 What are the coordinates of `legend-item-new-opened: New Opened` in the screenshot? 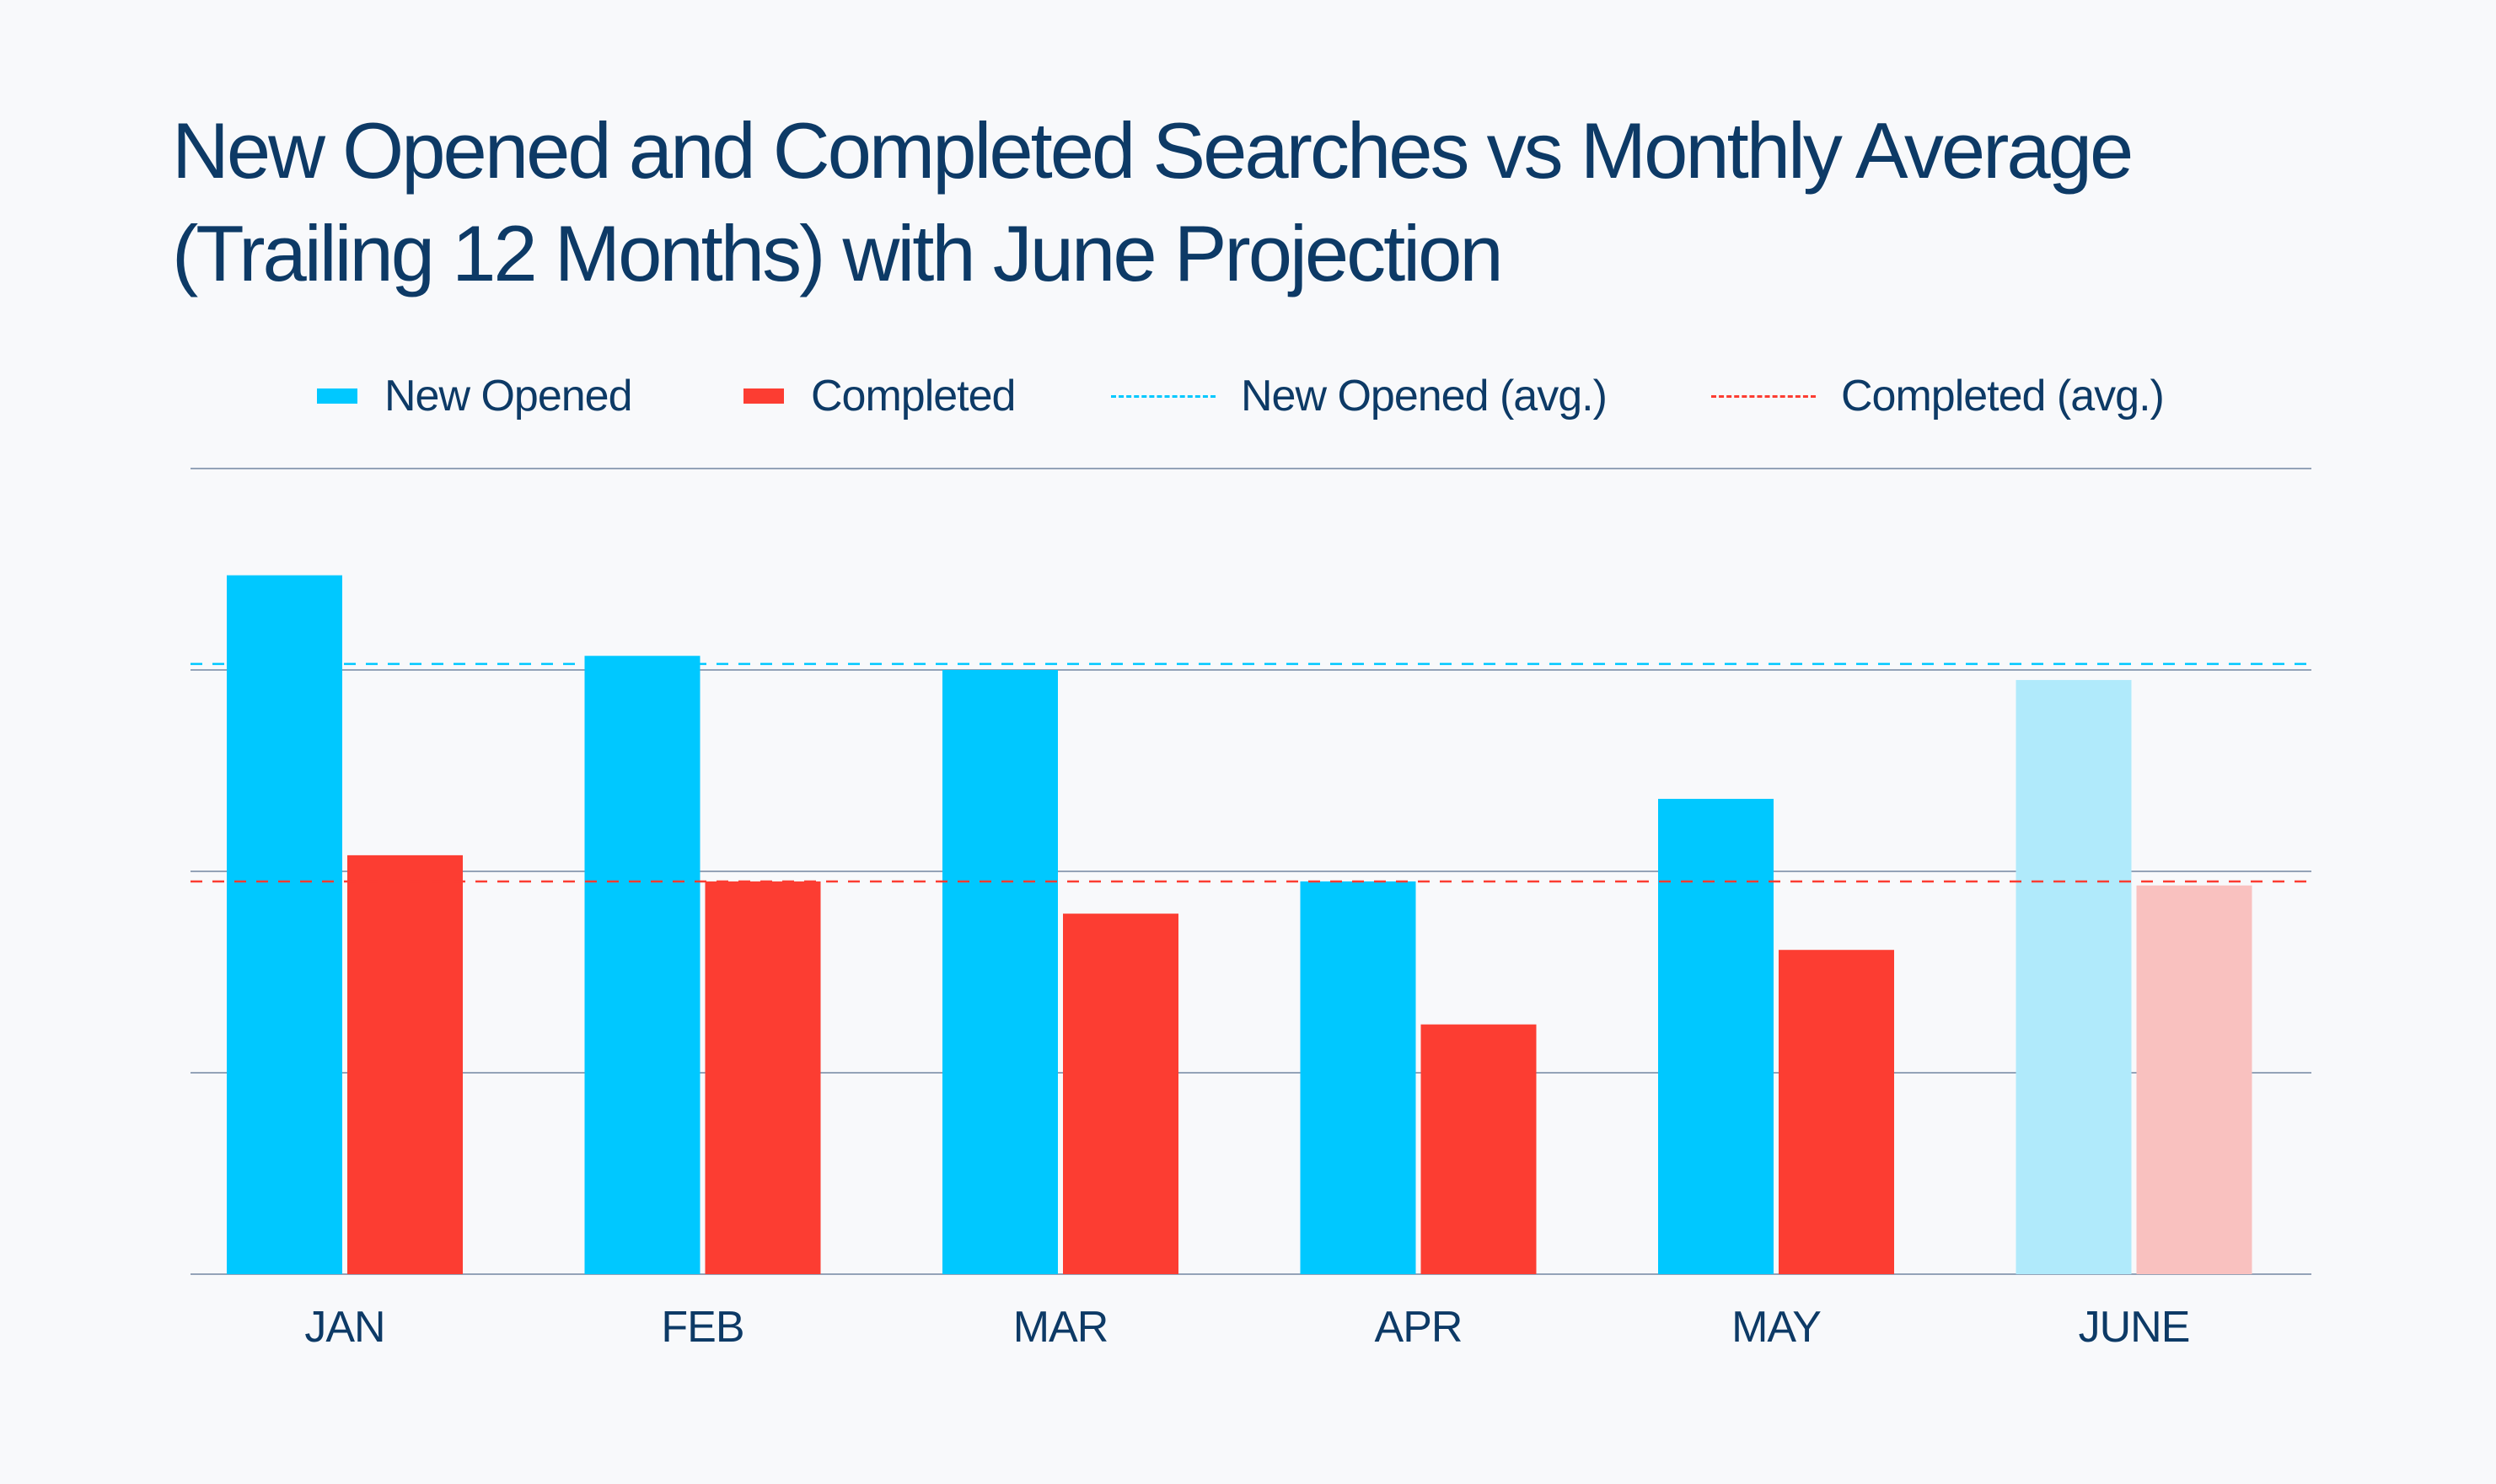 It's located at (475, 396).